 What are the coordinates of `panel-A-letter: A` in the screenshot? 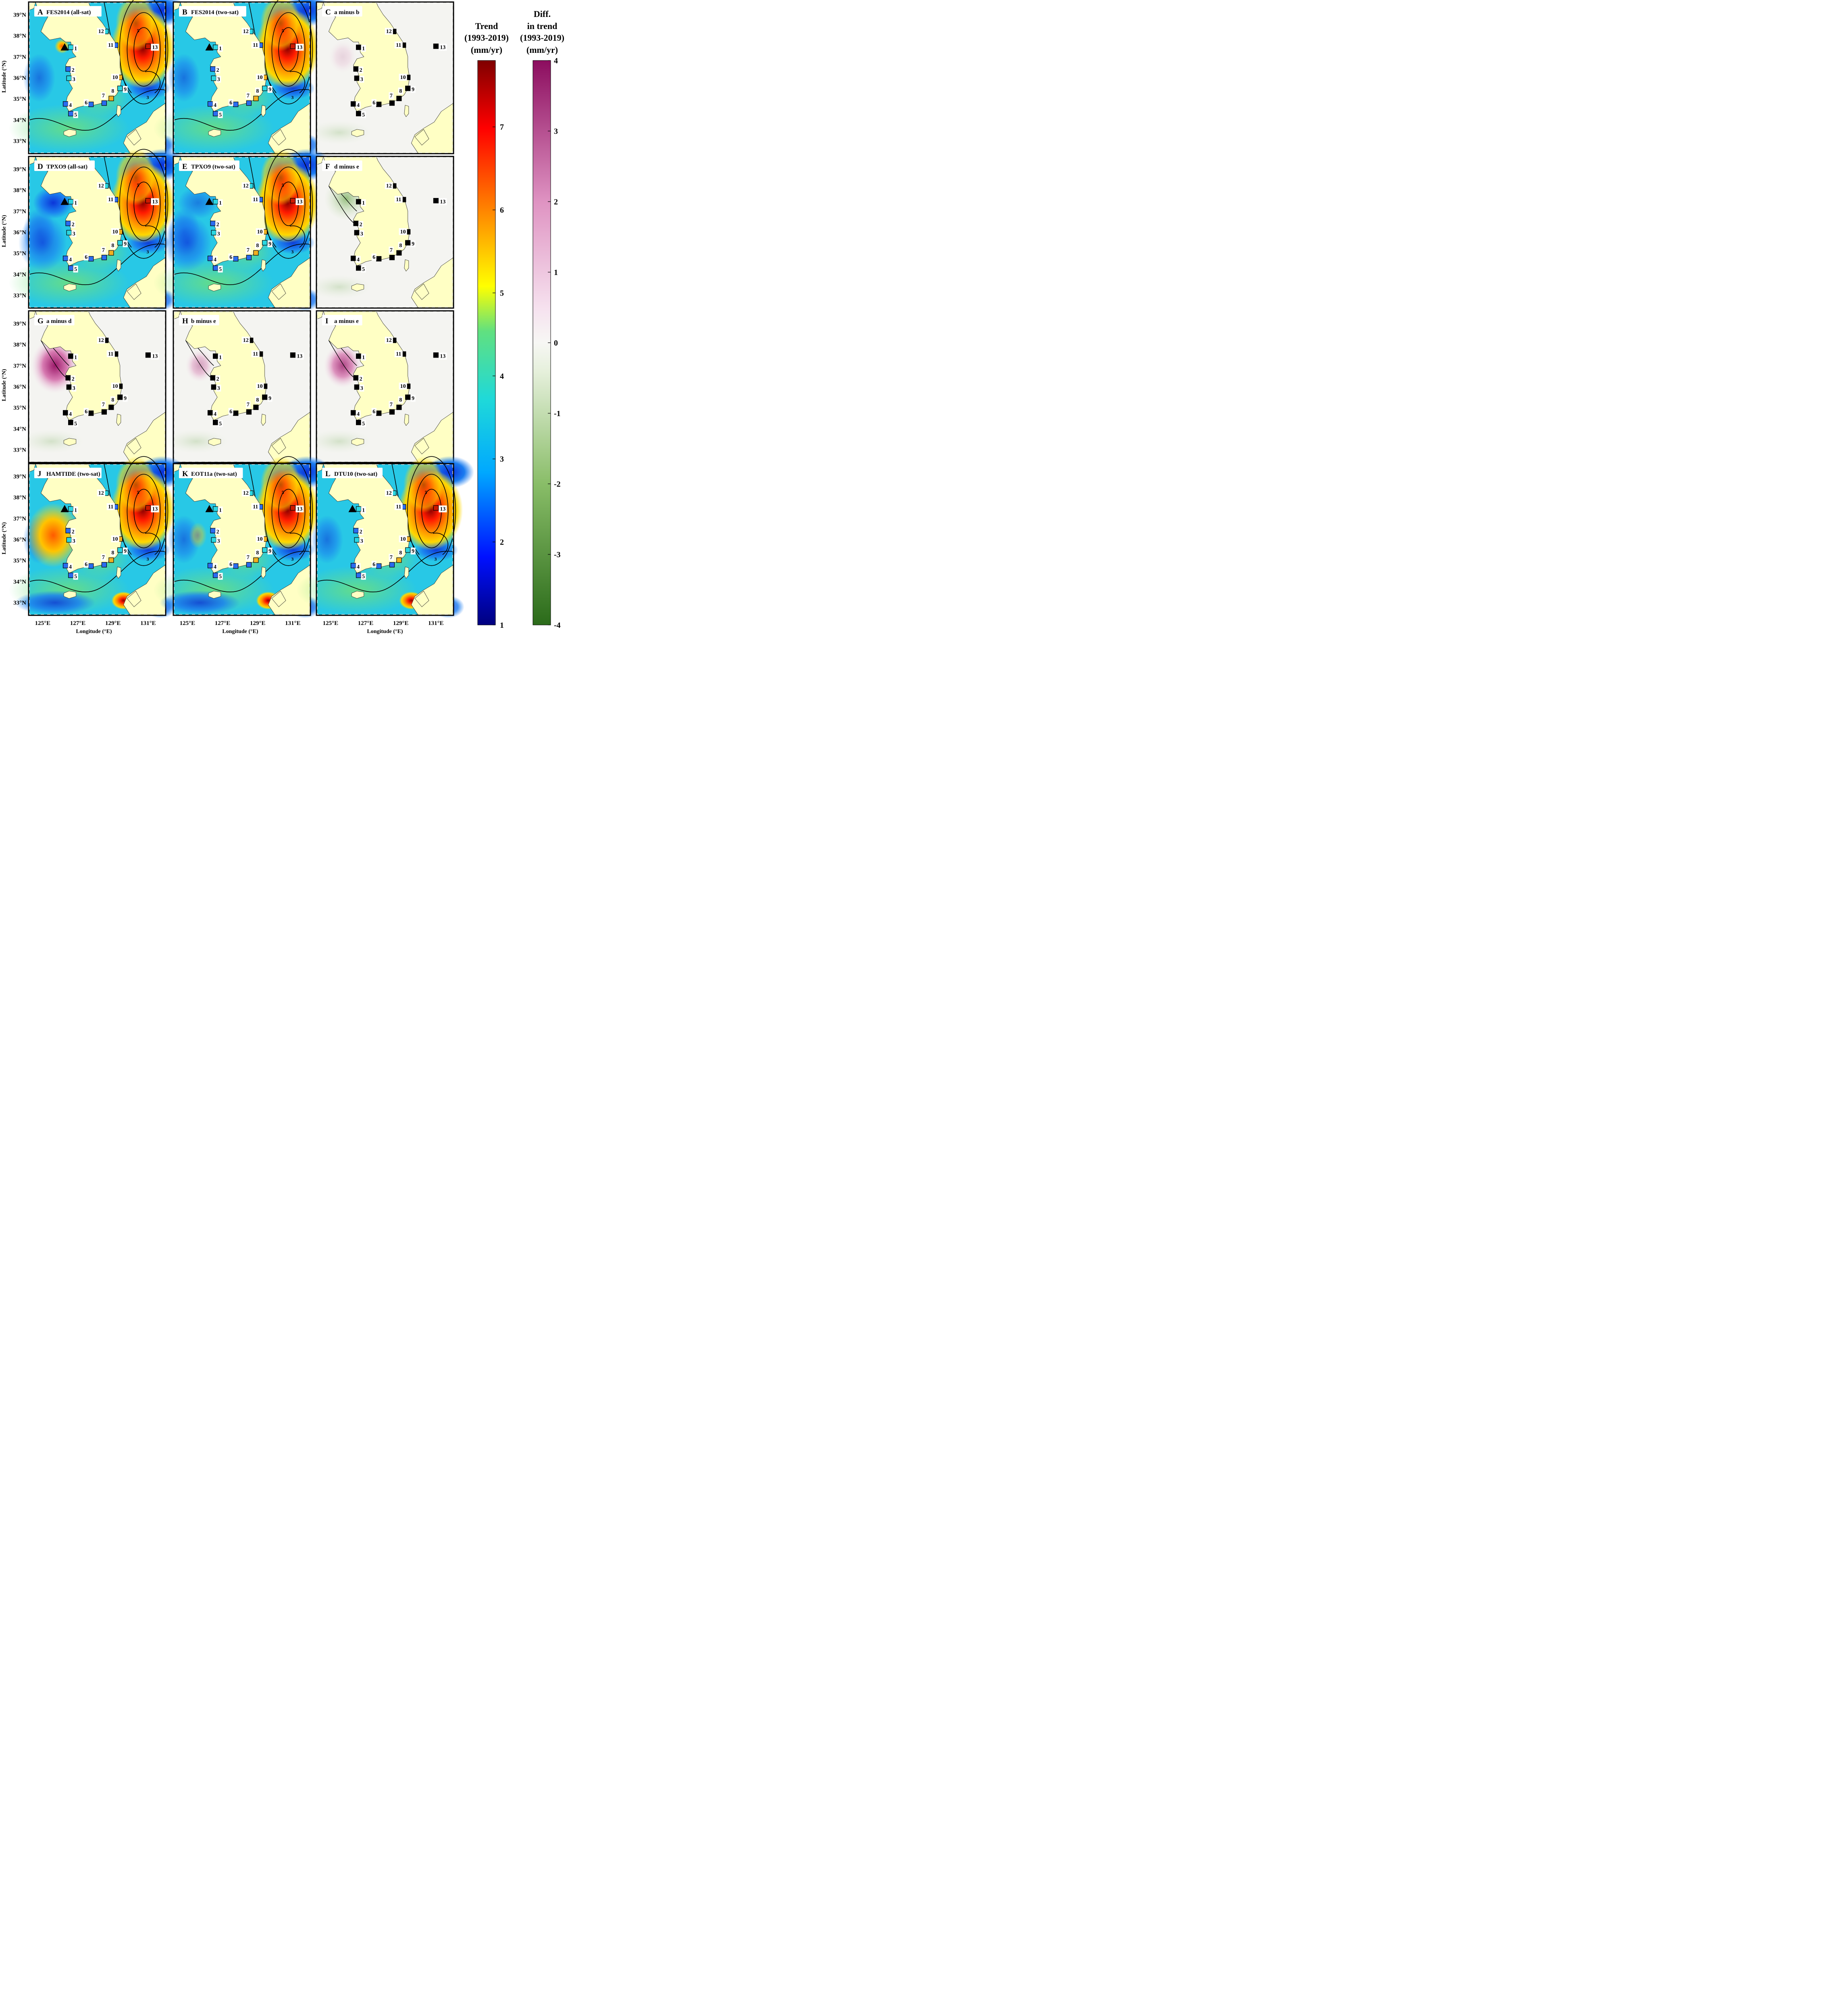 It's located at (40, 12).